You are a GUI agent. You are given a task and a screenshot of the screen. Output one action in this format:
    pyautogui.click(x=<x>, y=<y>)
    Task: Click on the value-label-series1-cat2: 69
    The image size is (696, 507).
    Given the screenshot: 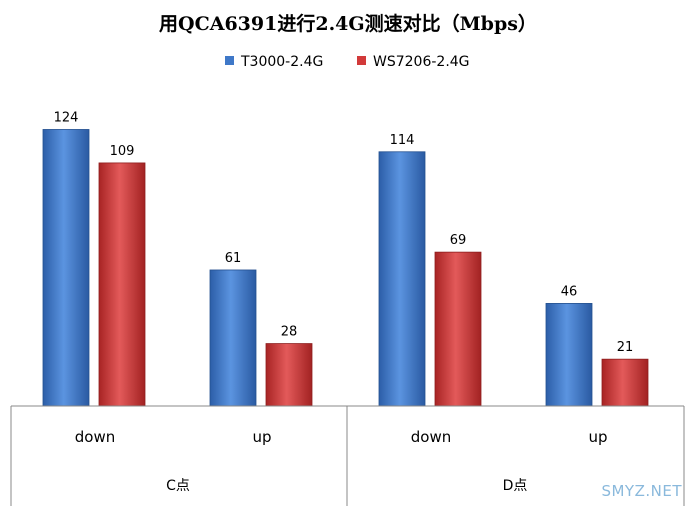 What is the action you would take?
    pyautogui.click(x=458, y=240)
    